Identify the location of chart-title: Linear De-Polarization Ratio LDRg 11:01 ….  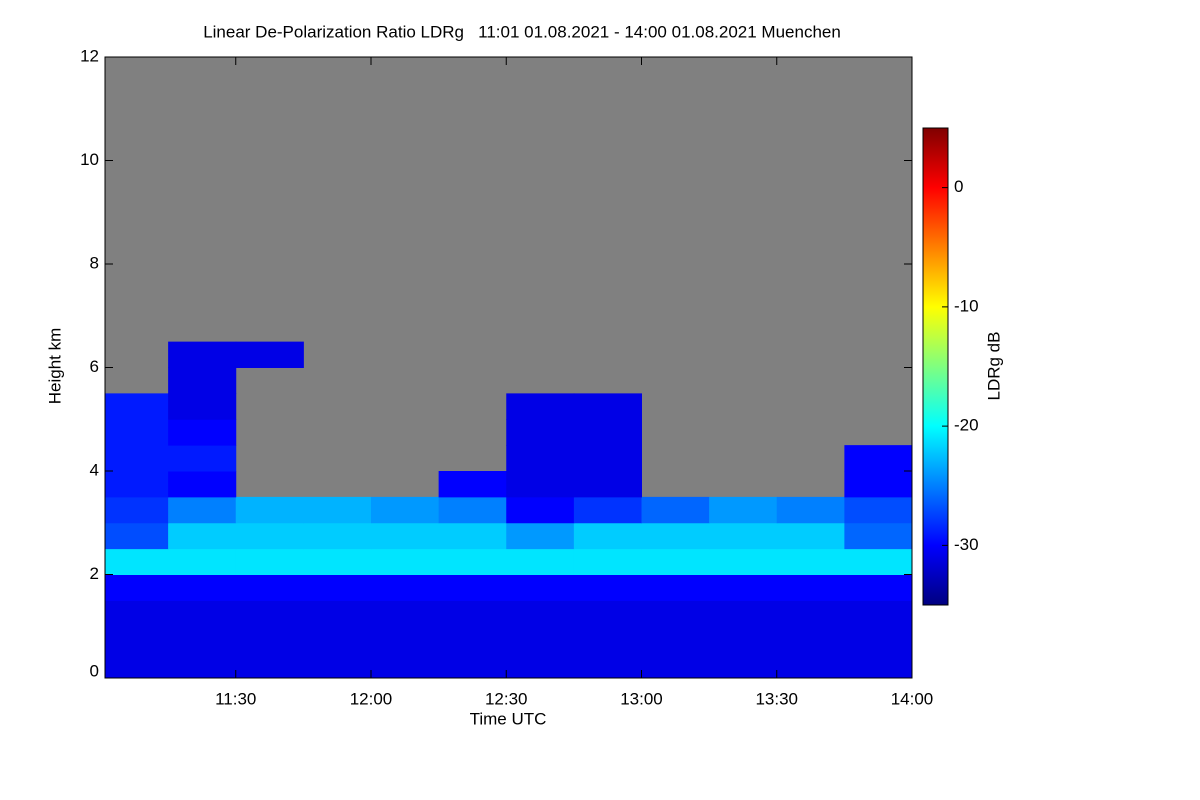
(522, 31).